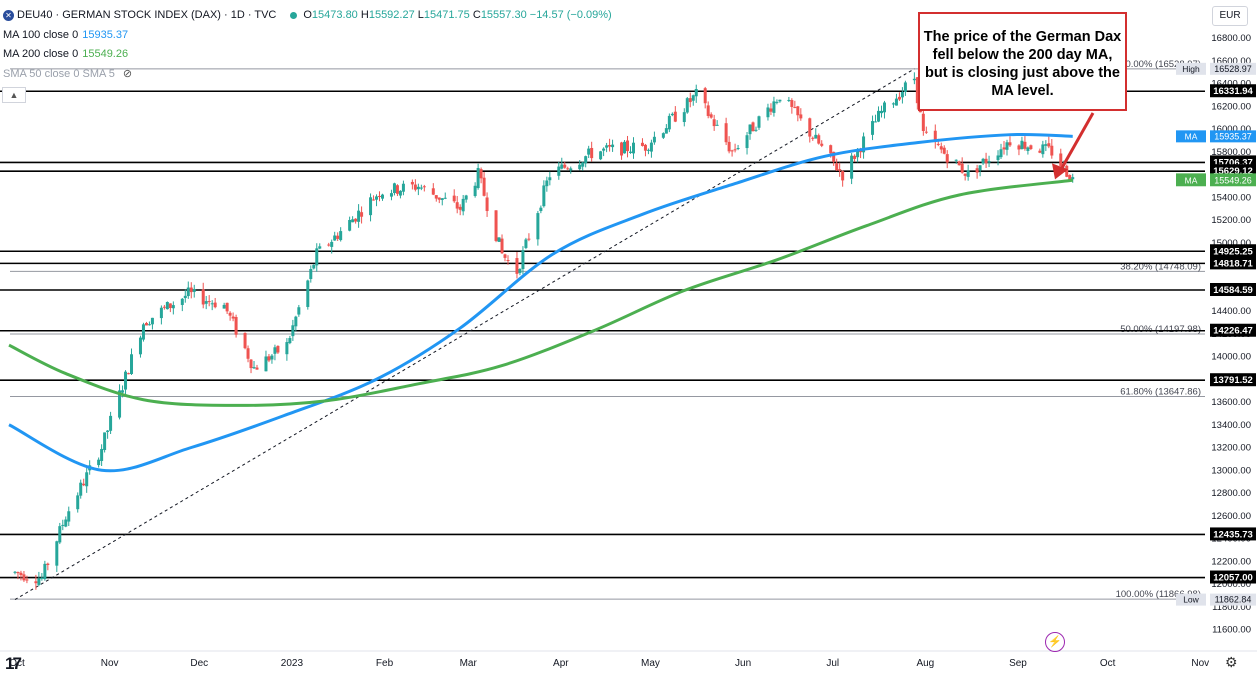 Image resolution: width=1257 pixels, height=680 pixels. What do you see at coordinates (1233, 577) in the screenshot?
I see `level-price-tag` at bounding box center [1233, 577].